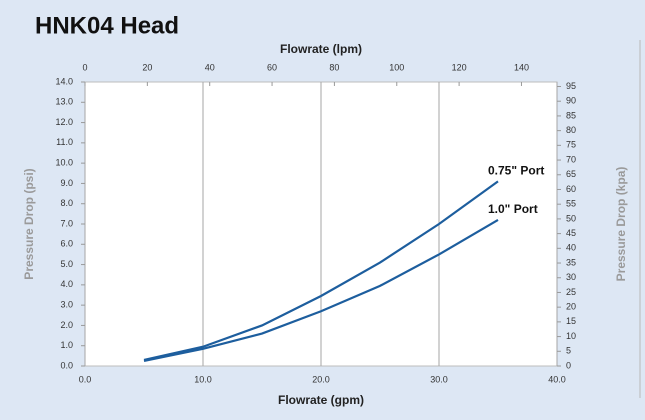  Describe the element at coordinates (571, 86) in the screenshot. I see `y2-tick-label: 95` at that location.